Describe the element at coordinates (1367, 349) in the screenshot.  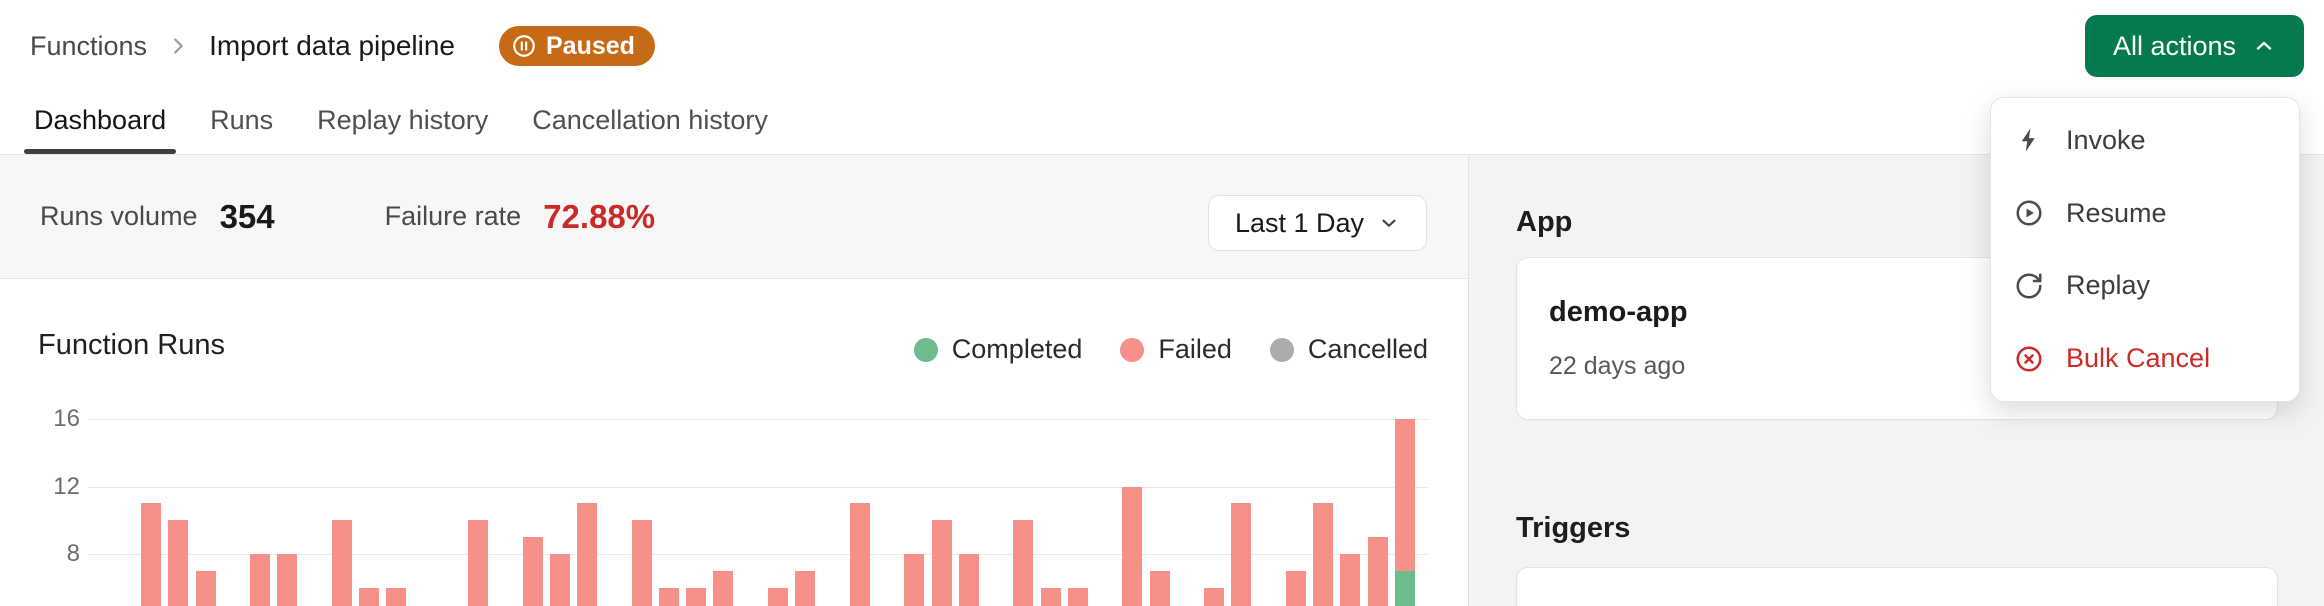
I see `legend-label: Cancelled` at that location.